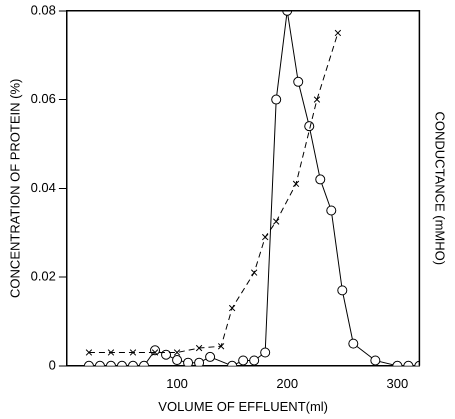 This screenshot has height=419, width=455. What do you see at coordinates (397, 384) in the screenshot?
I see `x-tick-label: 300` at bounding box center [397, 384].